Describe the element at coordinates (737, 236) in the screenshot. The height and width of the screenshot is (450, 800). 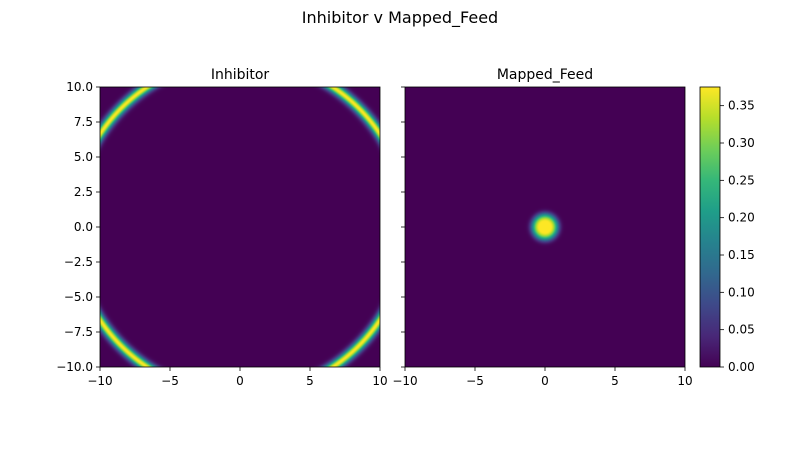
I see `colorbar-ticks: 0.00 0.05 0.10 0.15 0.20 0.25 0.30 0.35` at that location.